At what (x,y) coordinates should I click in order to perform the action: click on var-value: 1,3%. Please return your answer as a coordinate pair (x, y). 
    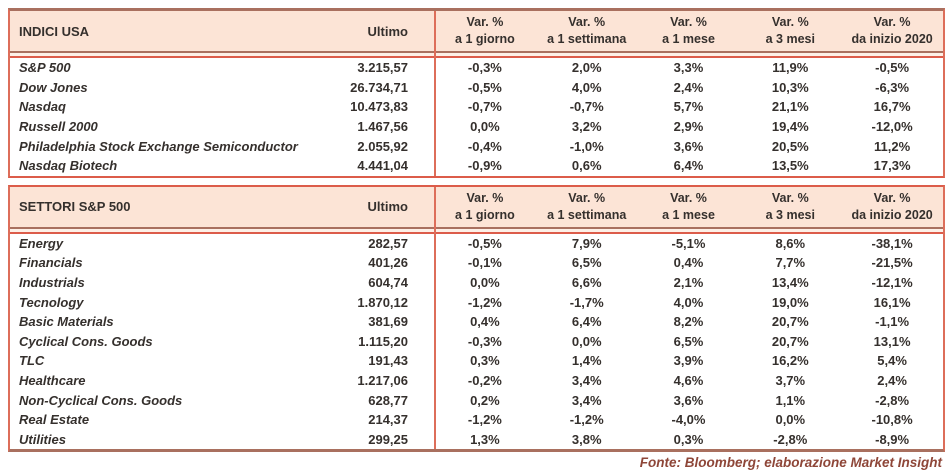
    Looking at the image, I should click on (485, 439).